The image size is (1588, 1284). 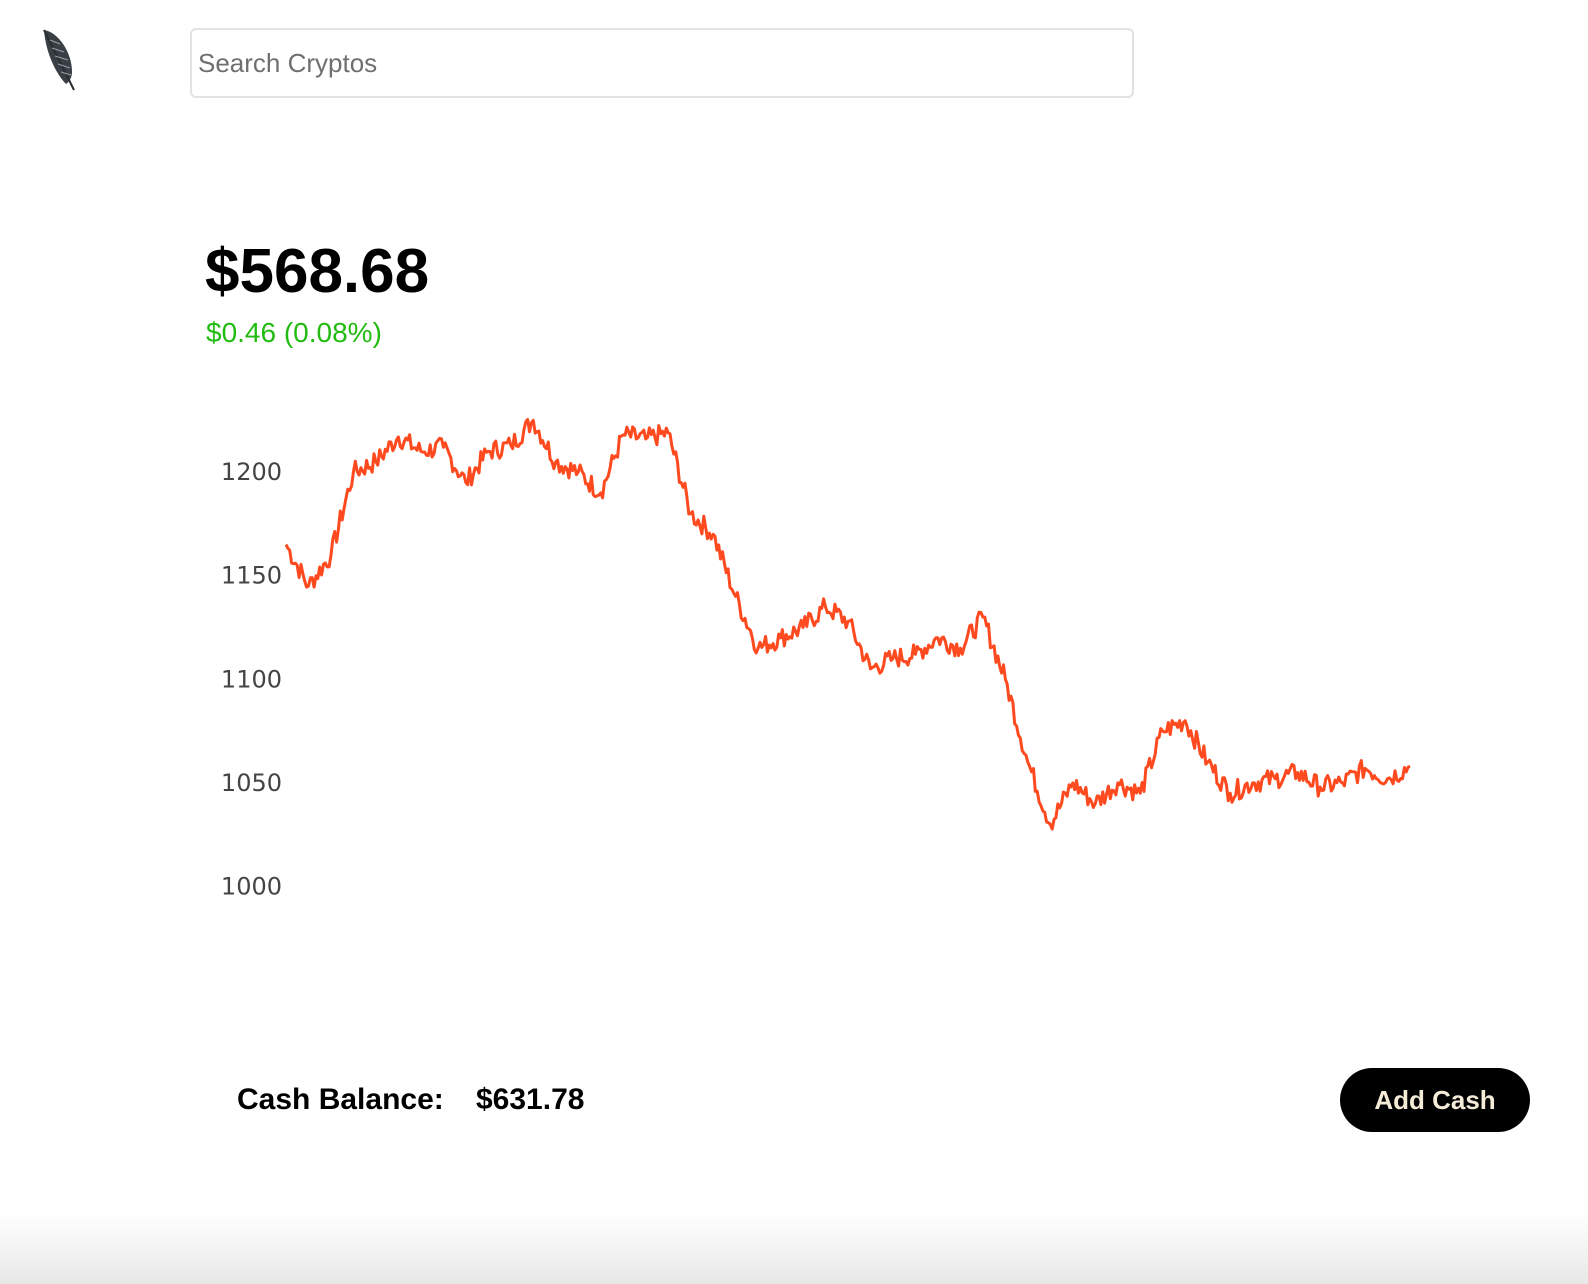 What do you see at coordinates (317, 271) in the screenshot?
I see `portfolio-value: $568.68` at bounding box center [317, 271].